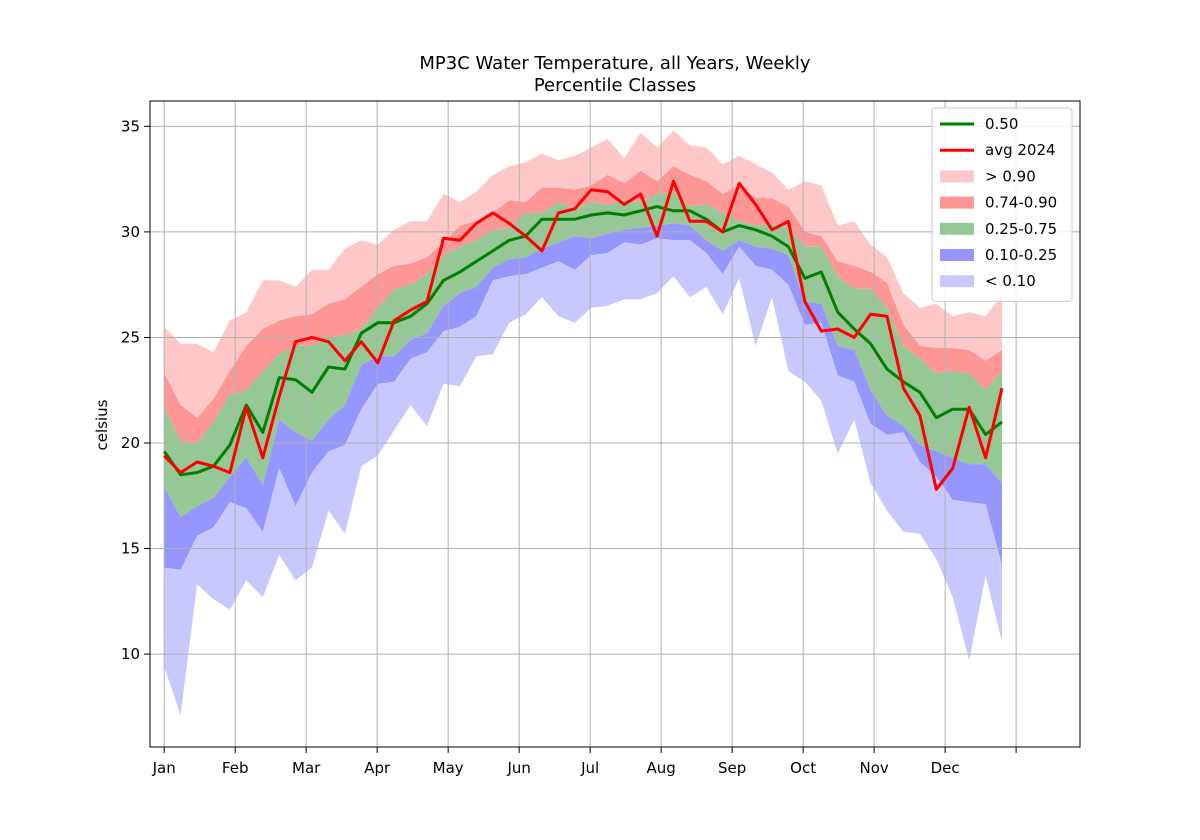 This screenshot has width=1200, height=840. I want to click on y-tick-label-3: 25, so click(130, 337).